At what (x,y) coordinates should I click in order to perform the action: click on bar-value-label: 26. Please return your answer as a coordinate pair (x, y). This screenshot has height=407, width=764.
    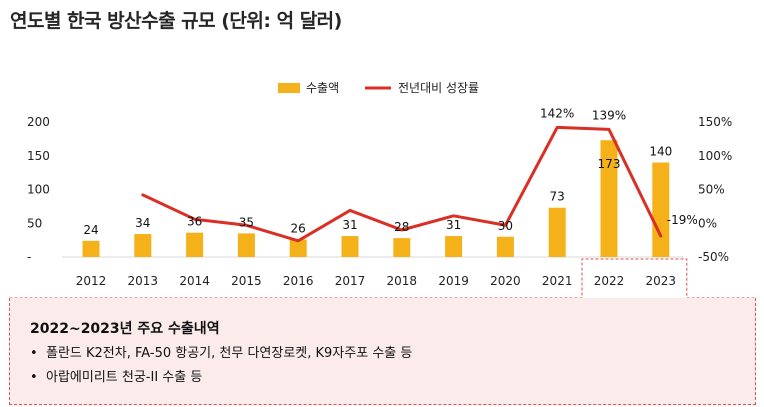
    Looking at the image, I should click on (298, 228).